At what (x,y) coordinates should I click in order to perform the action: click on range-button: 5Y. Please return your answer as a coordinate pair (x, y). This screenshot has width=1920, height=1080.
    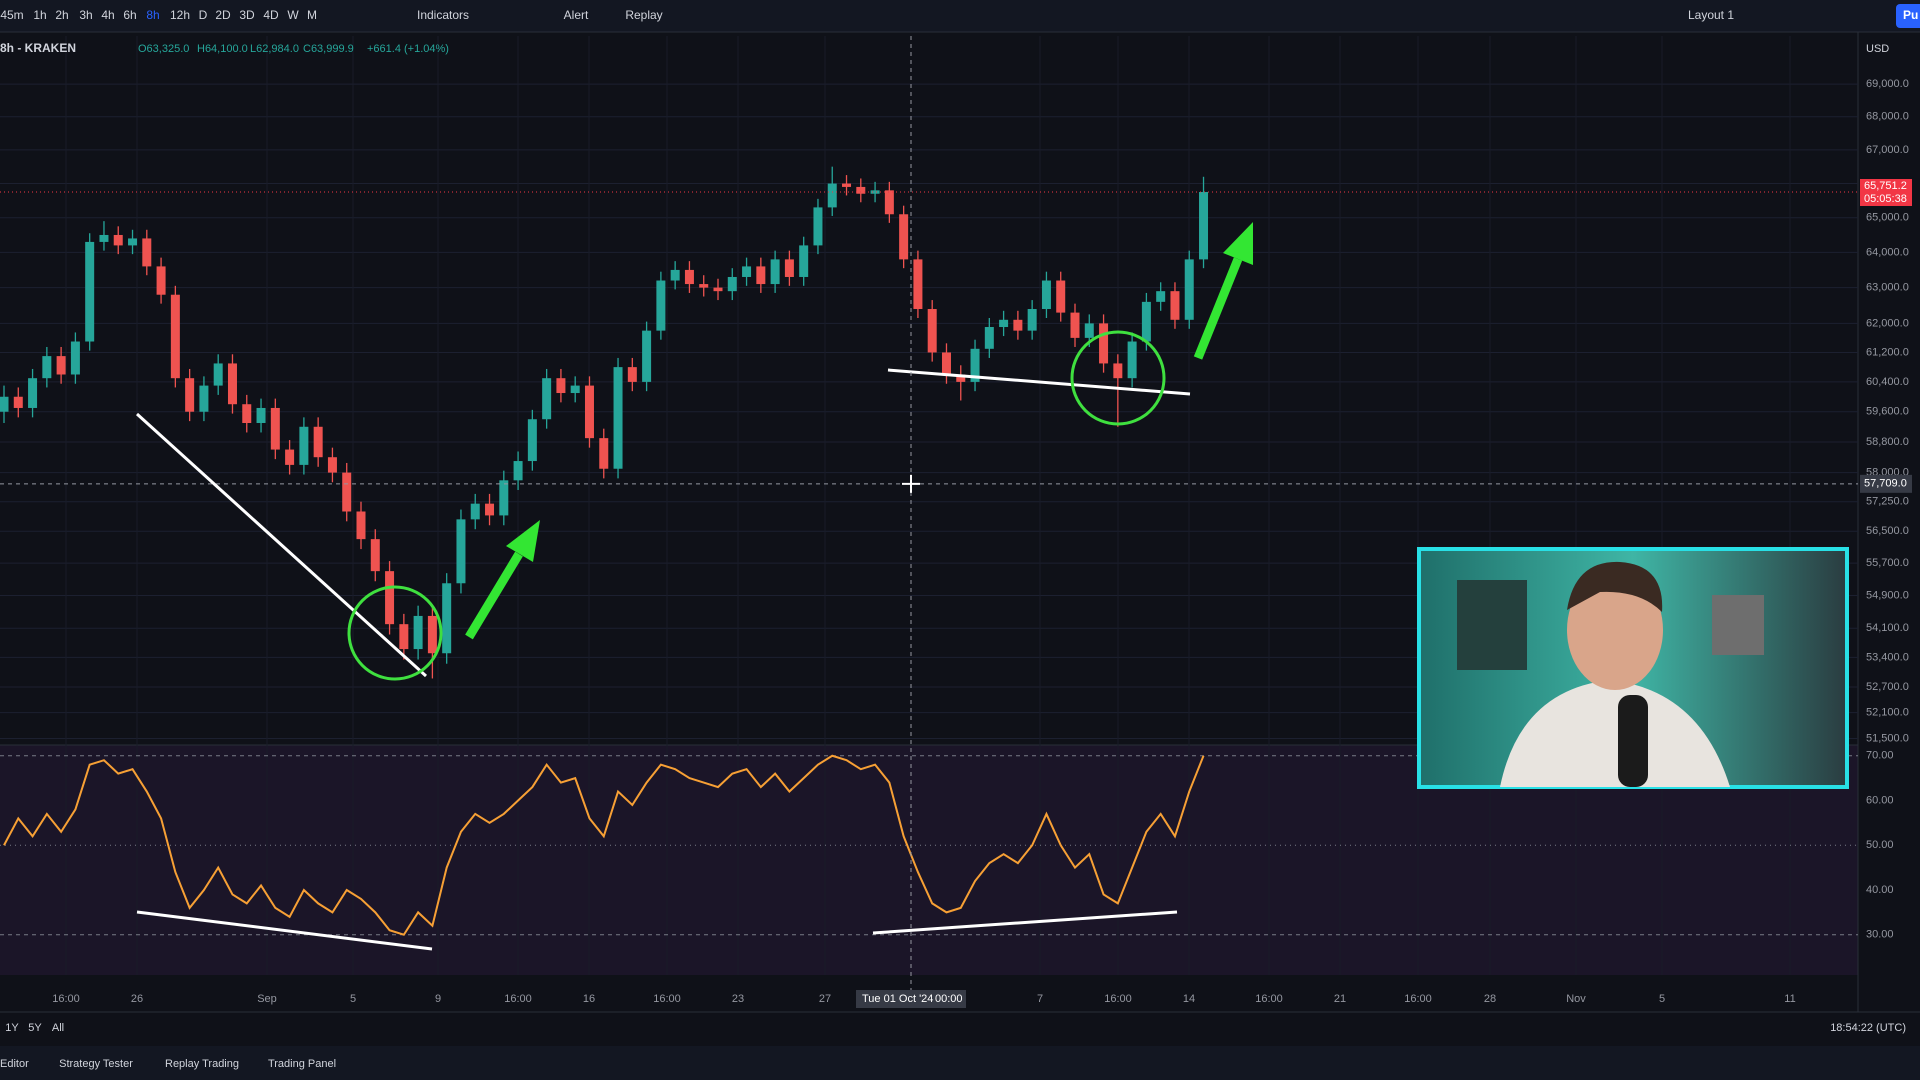
    Looking at the image, I should click on (35, 1028).